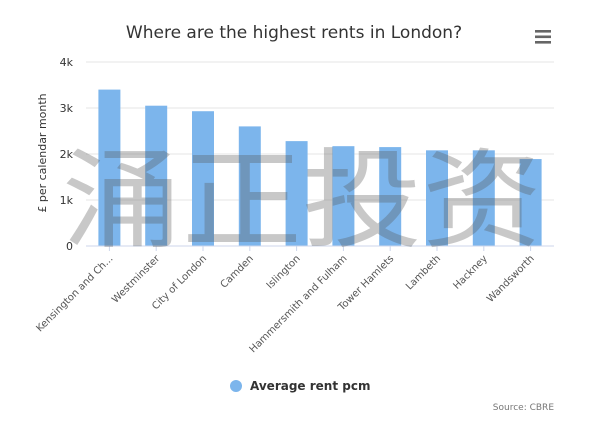 Image resolution: width=592 pixels, height=429 pixels. Describe the element at coordinates (69, 246) in the screenshot. I see `y-tick-label: 0` at that location.